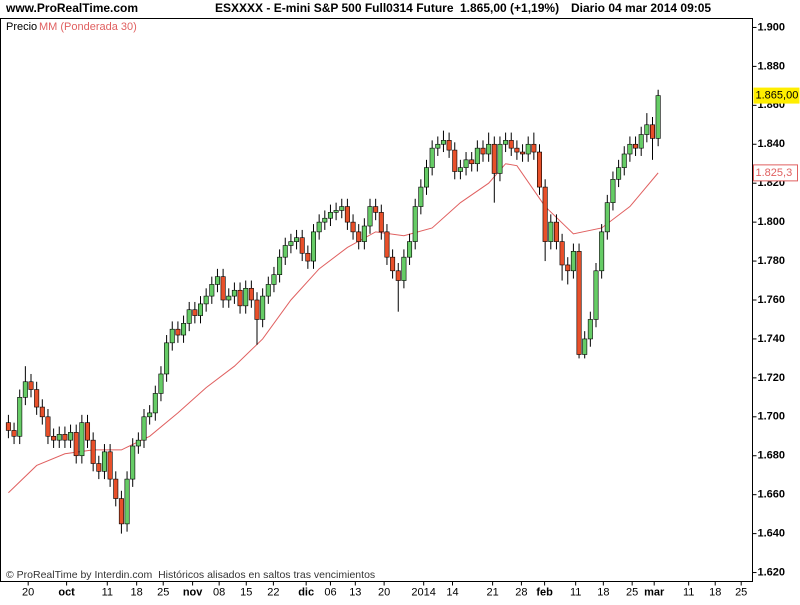 The height and width of the screenshot is (605, 800). What do you see at coordinates (772, 144) in the screenshot?
I see `y-tick-label: 1.840` at bounding box center [772, 144].